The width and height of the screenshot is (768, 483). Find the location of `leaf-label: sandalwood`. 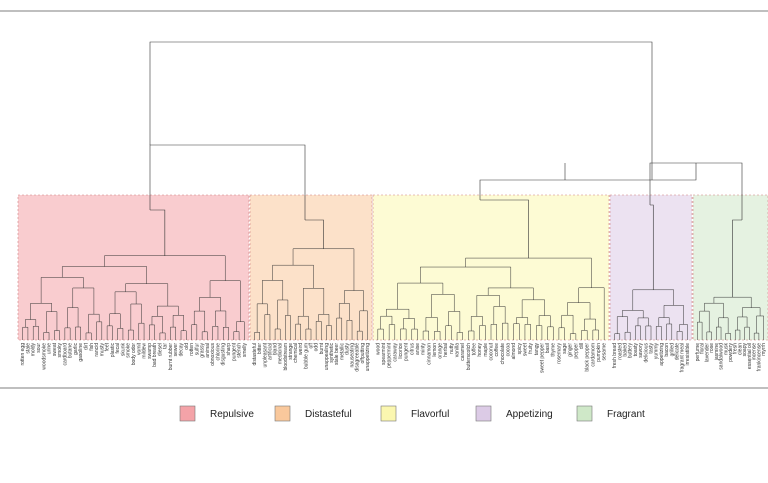

leaf-label: sandalwood is located at coordinates (722, 356).